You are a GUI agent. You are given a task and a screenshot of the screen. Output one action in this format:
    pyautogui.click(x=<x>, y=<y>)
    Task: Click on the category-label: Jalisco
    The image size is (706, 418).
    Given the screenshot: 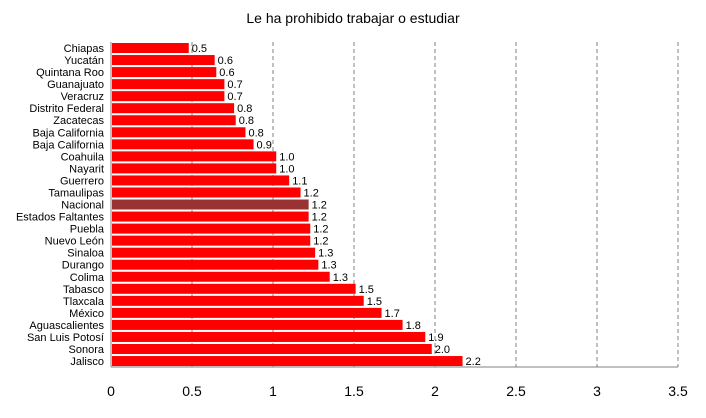 What is the action you would take?
    pyautogui.click(x=87, y=362)
    